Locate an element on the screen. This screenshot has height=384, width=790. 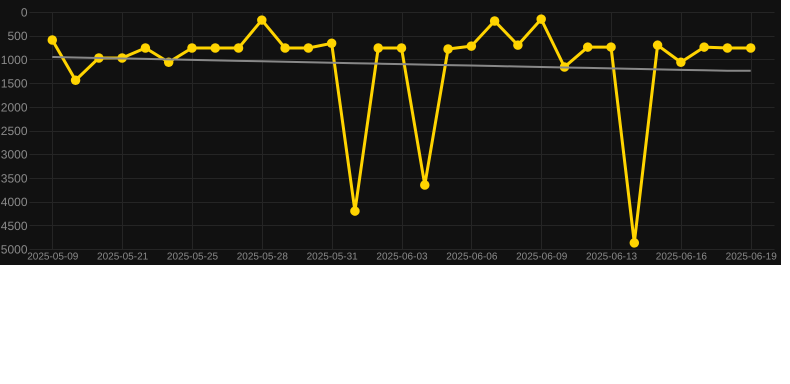
x-tick-label: 2025-06-19 is located at coordinates (752, 257).